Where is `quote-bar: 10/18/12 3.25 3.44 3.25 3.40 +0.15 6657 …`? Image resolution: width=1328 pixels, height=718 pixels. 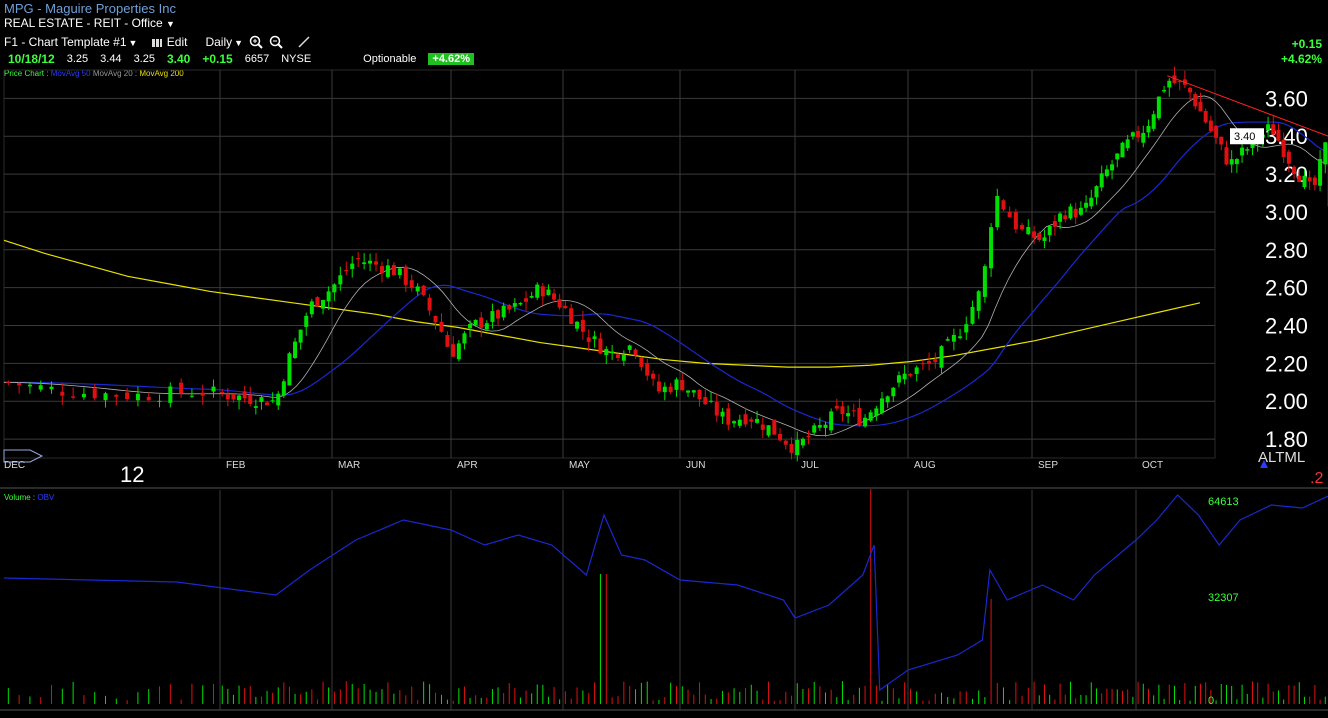
quote-bar: 10/18/12 3.25 3.44 3.25 3.40 +0.15 6657 … is located at coordinates (241, 59).